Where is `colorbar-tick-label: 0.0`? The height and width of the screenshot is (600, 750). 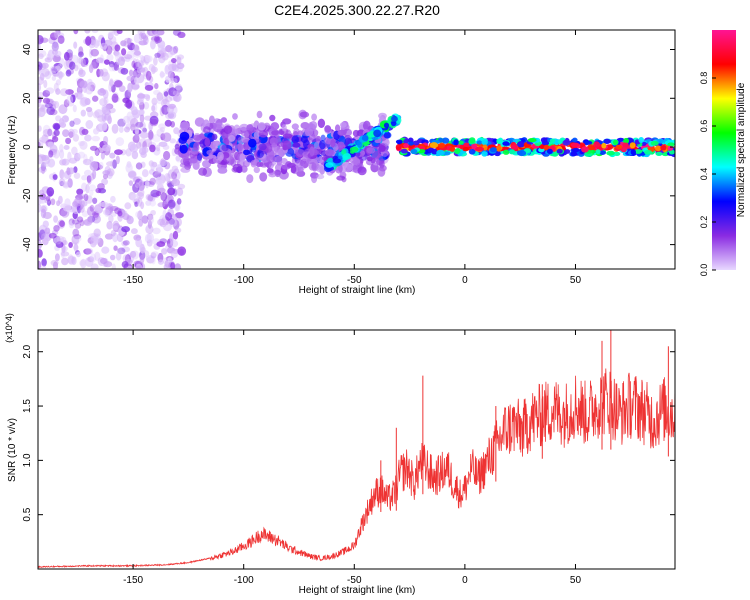 colorbar-tick-label: 0.0 is located at coordinates (704, 270).